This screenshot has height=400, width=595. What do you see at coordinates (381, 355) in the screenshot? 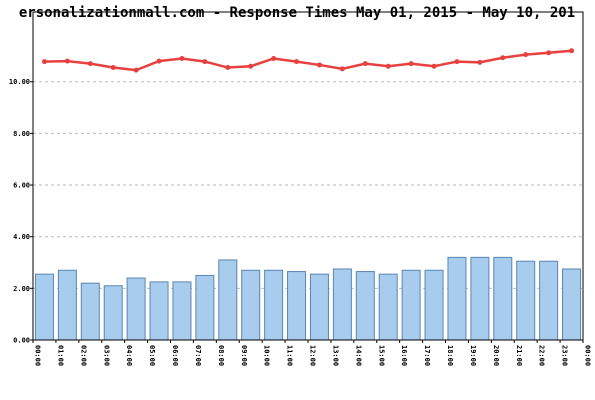
I see `x-tick-label: 15:00` at bounding box center [381, 355].